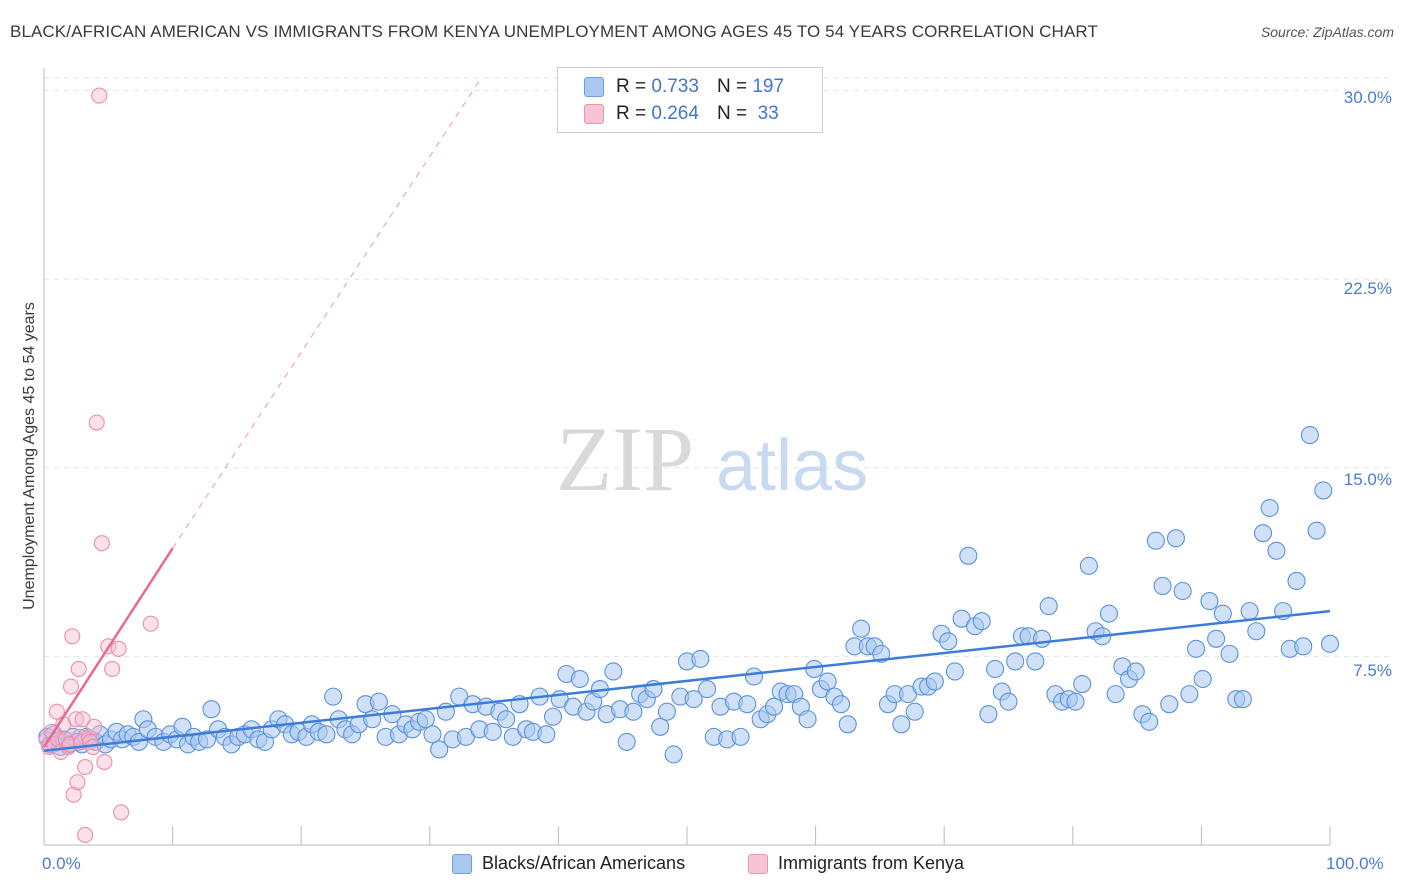  I want to click on legend-row-pink: R = 0.264 N = 33, so click(681, 114).